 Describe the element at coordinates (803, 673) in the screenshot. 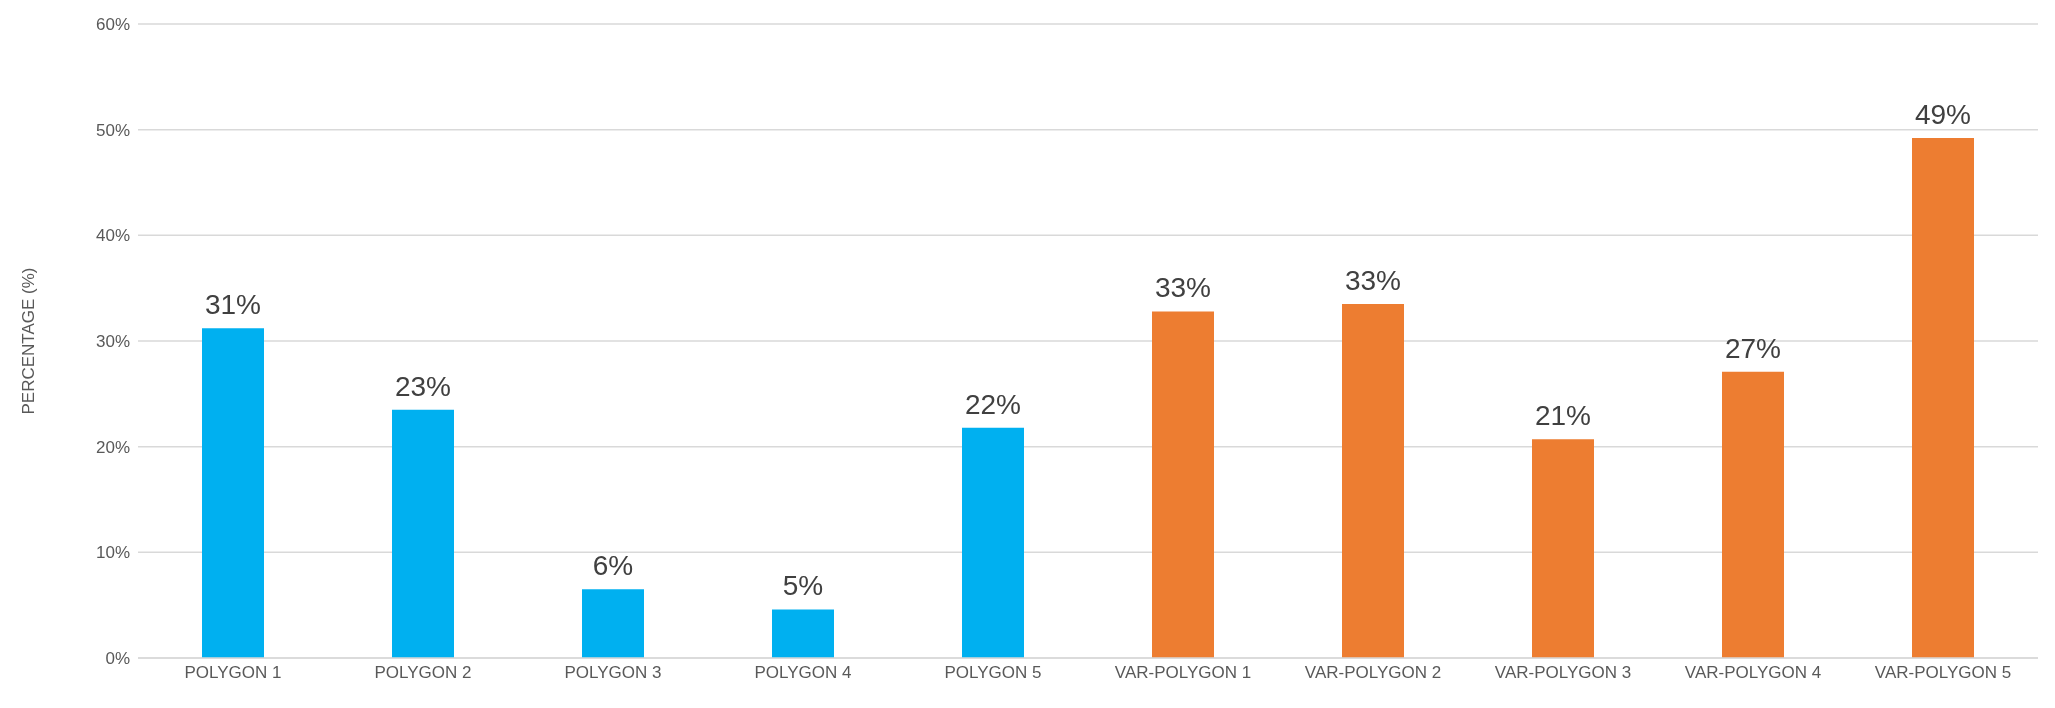

I see `x-tick-label: POLYGON 4` at that location.